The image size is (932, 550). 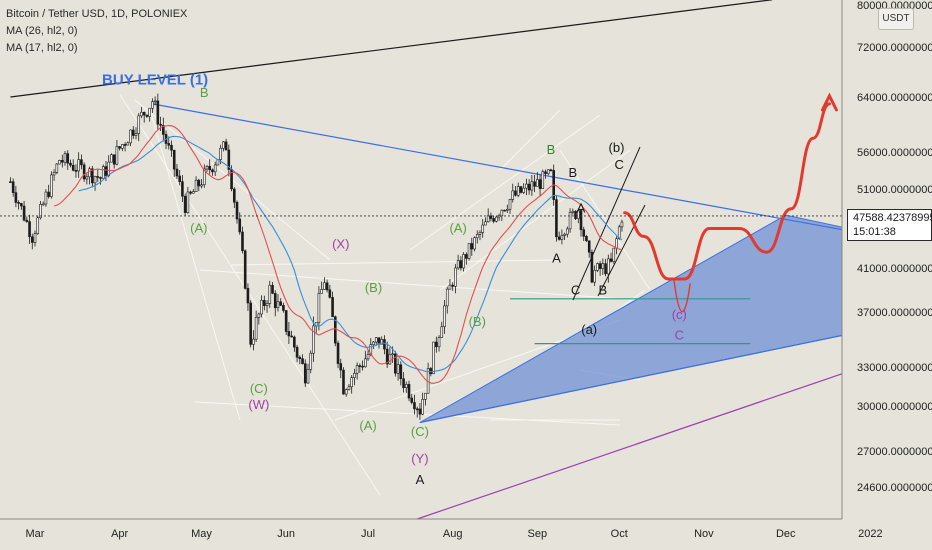 What do you see at coordinates (155, 80) in the screenshot?
I see `wave-label: BUY LEVEL (1)` at bounding box center [155, 80].